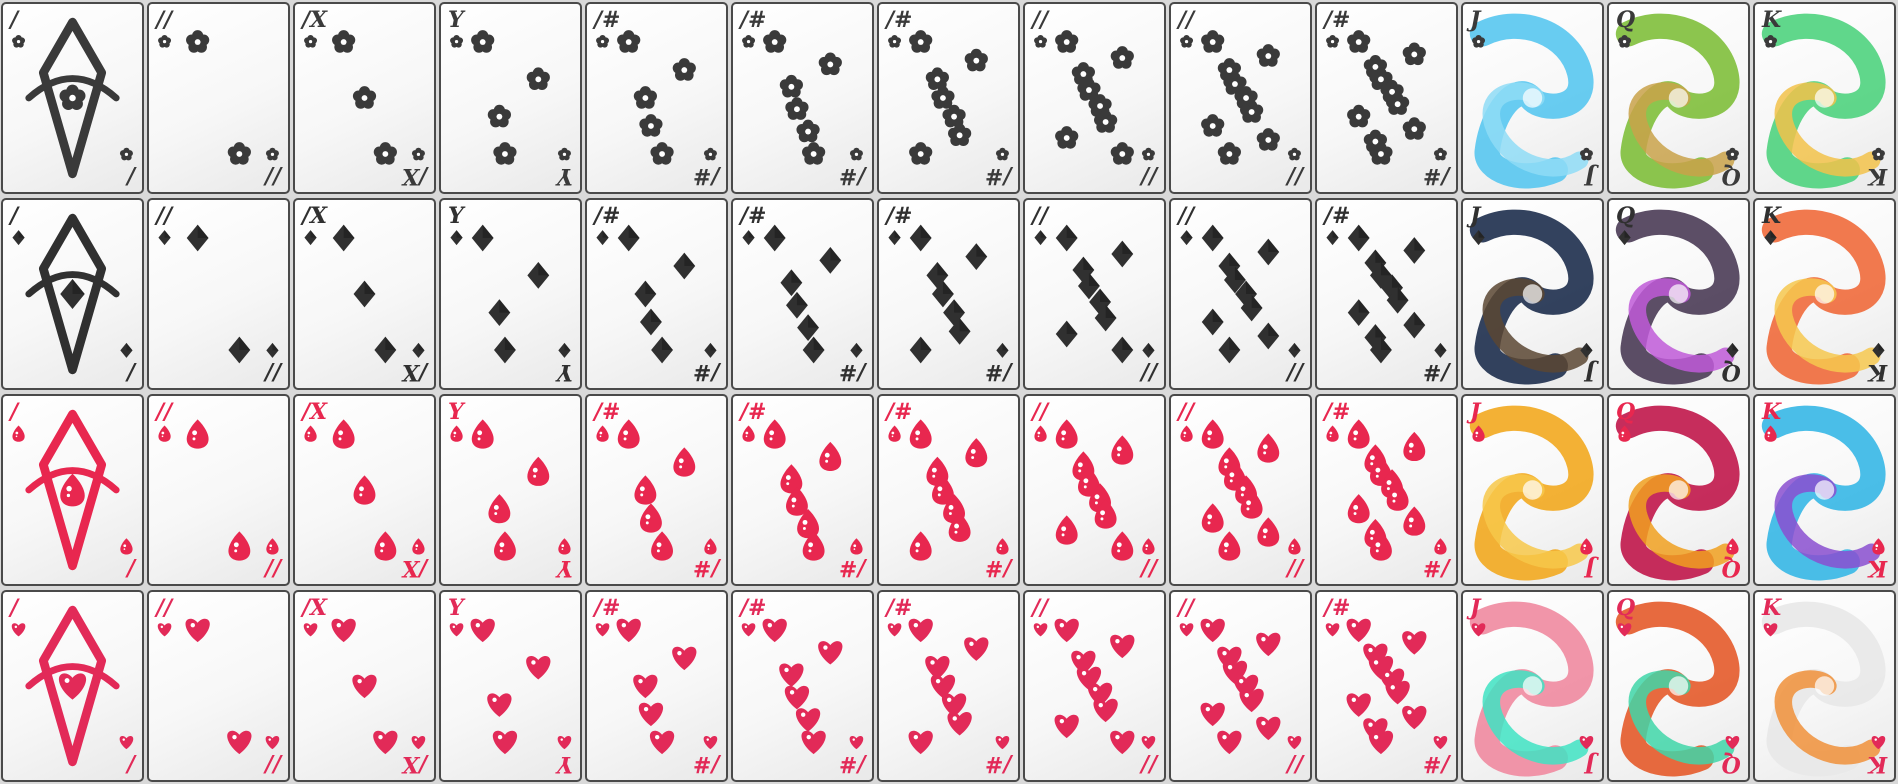 The width and height of the screenshot is (1898, 784). Describe the element at coordinates (802, 98) in the screenshot. I see `card-flower-suit-6: /# /#` at that location.